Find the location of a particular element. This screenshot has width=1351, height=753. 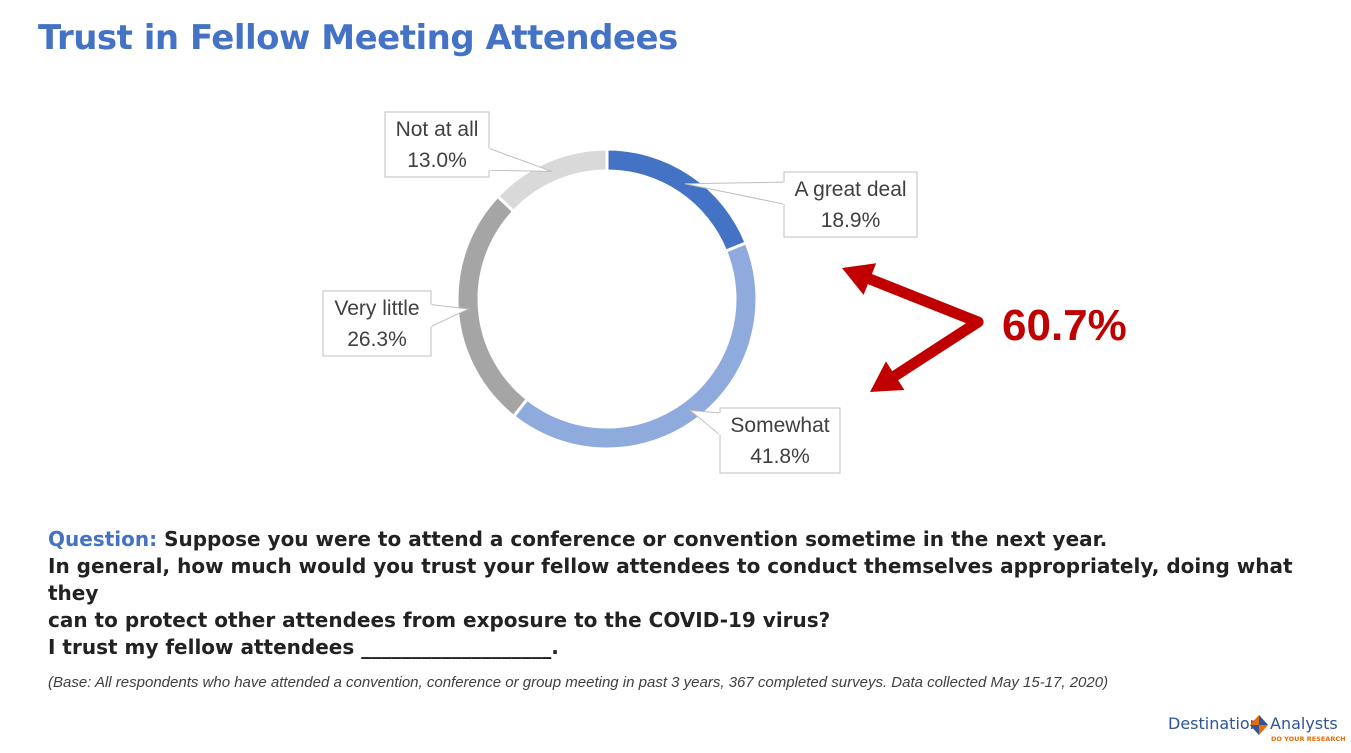

callout-box-a-great-deal is located at coordinates (850, 204).